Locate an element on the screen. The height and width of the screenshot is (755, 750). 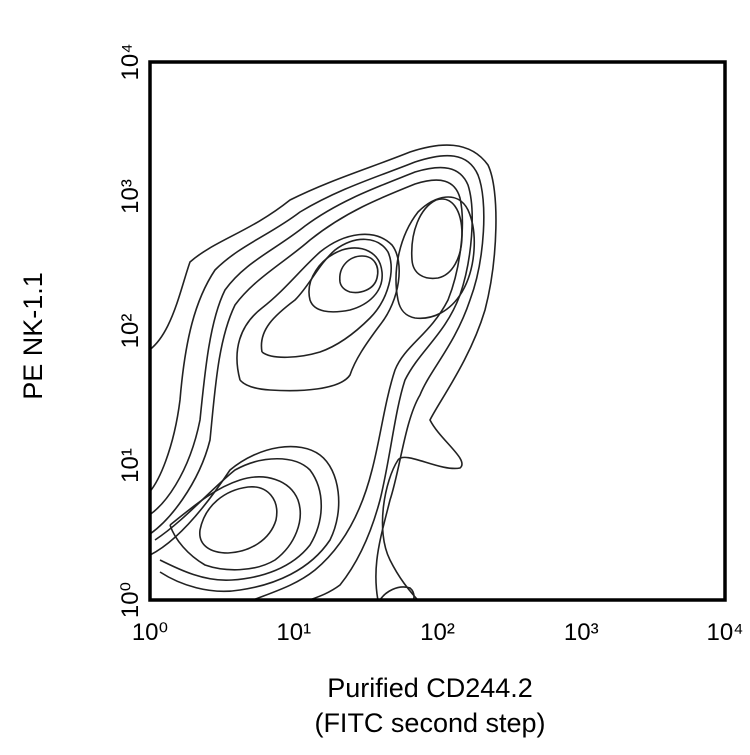
x-tick-label: 10⁴ is located at coordinates (724, 632).